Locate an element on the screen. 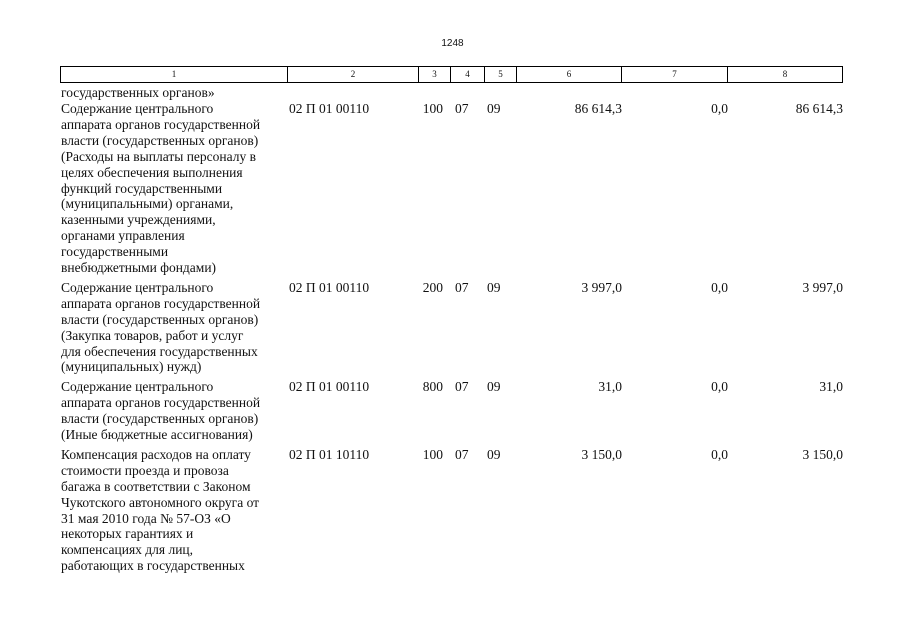 The image size is (905, 640). description-line: работающих в государственных is located at coordinates (153, 566).